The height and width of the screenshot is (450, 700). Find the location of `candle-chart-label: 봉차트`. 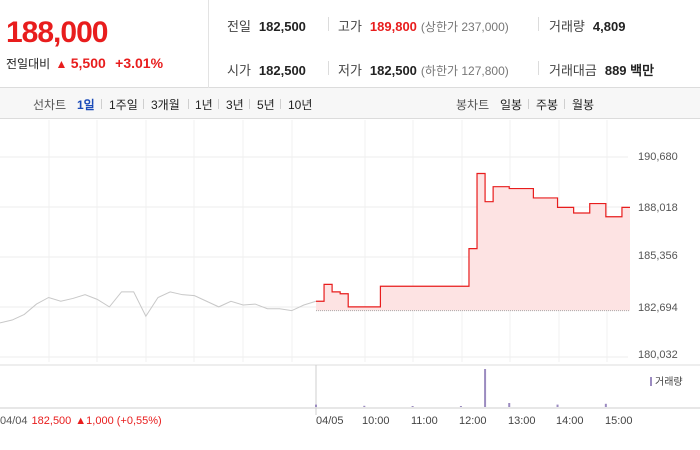

candle-chart-label: 봉차트 is located at coordinates (473, 105).